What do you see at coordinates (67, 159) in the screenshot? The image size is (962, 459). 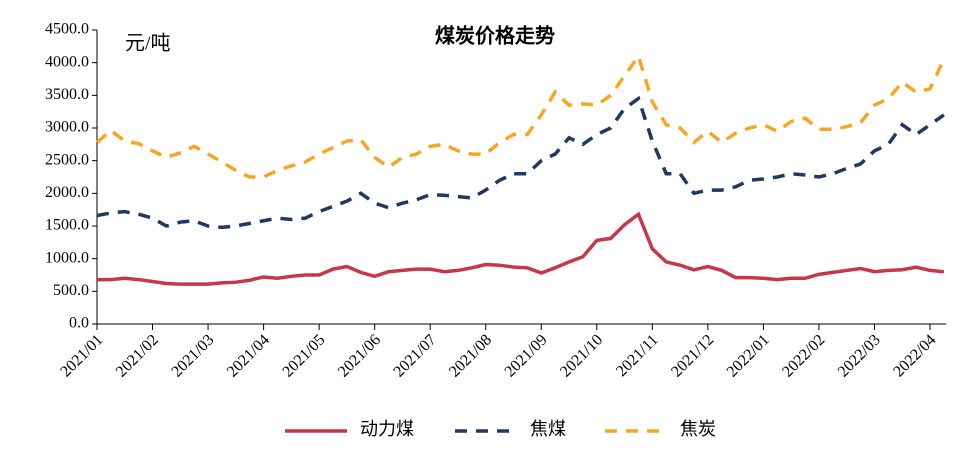 I see `y-tick-label: 2500.0` at bounding box center [67, 159].